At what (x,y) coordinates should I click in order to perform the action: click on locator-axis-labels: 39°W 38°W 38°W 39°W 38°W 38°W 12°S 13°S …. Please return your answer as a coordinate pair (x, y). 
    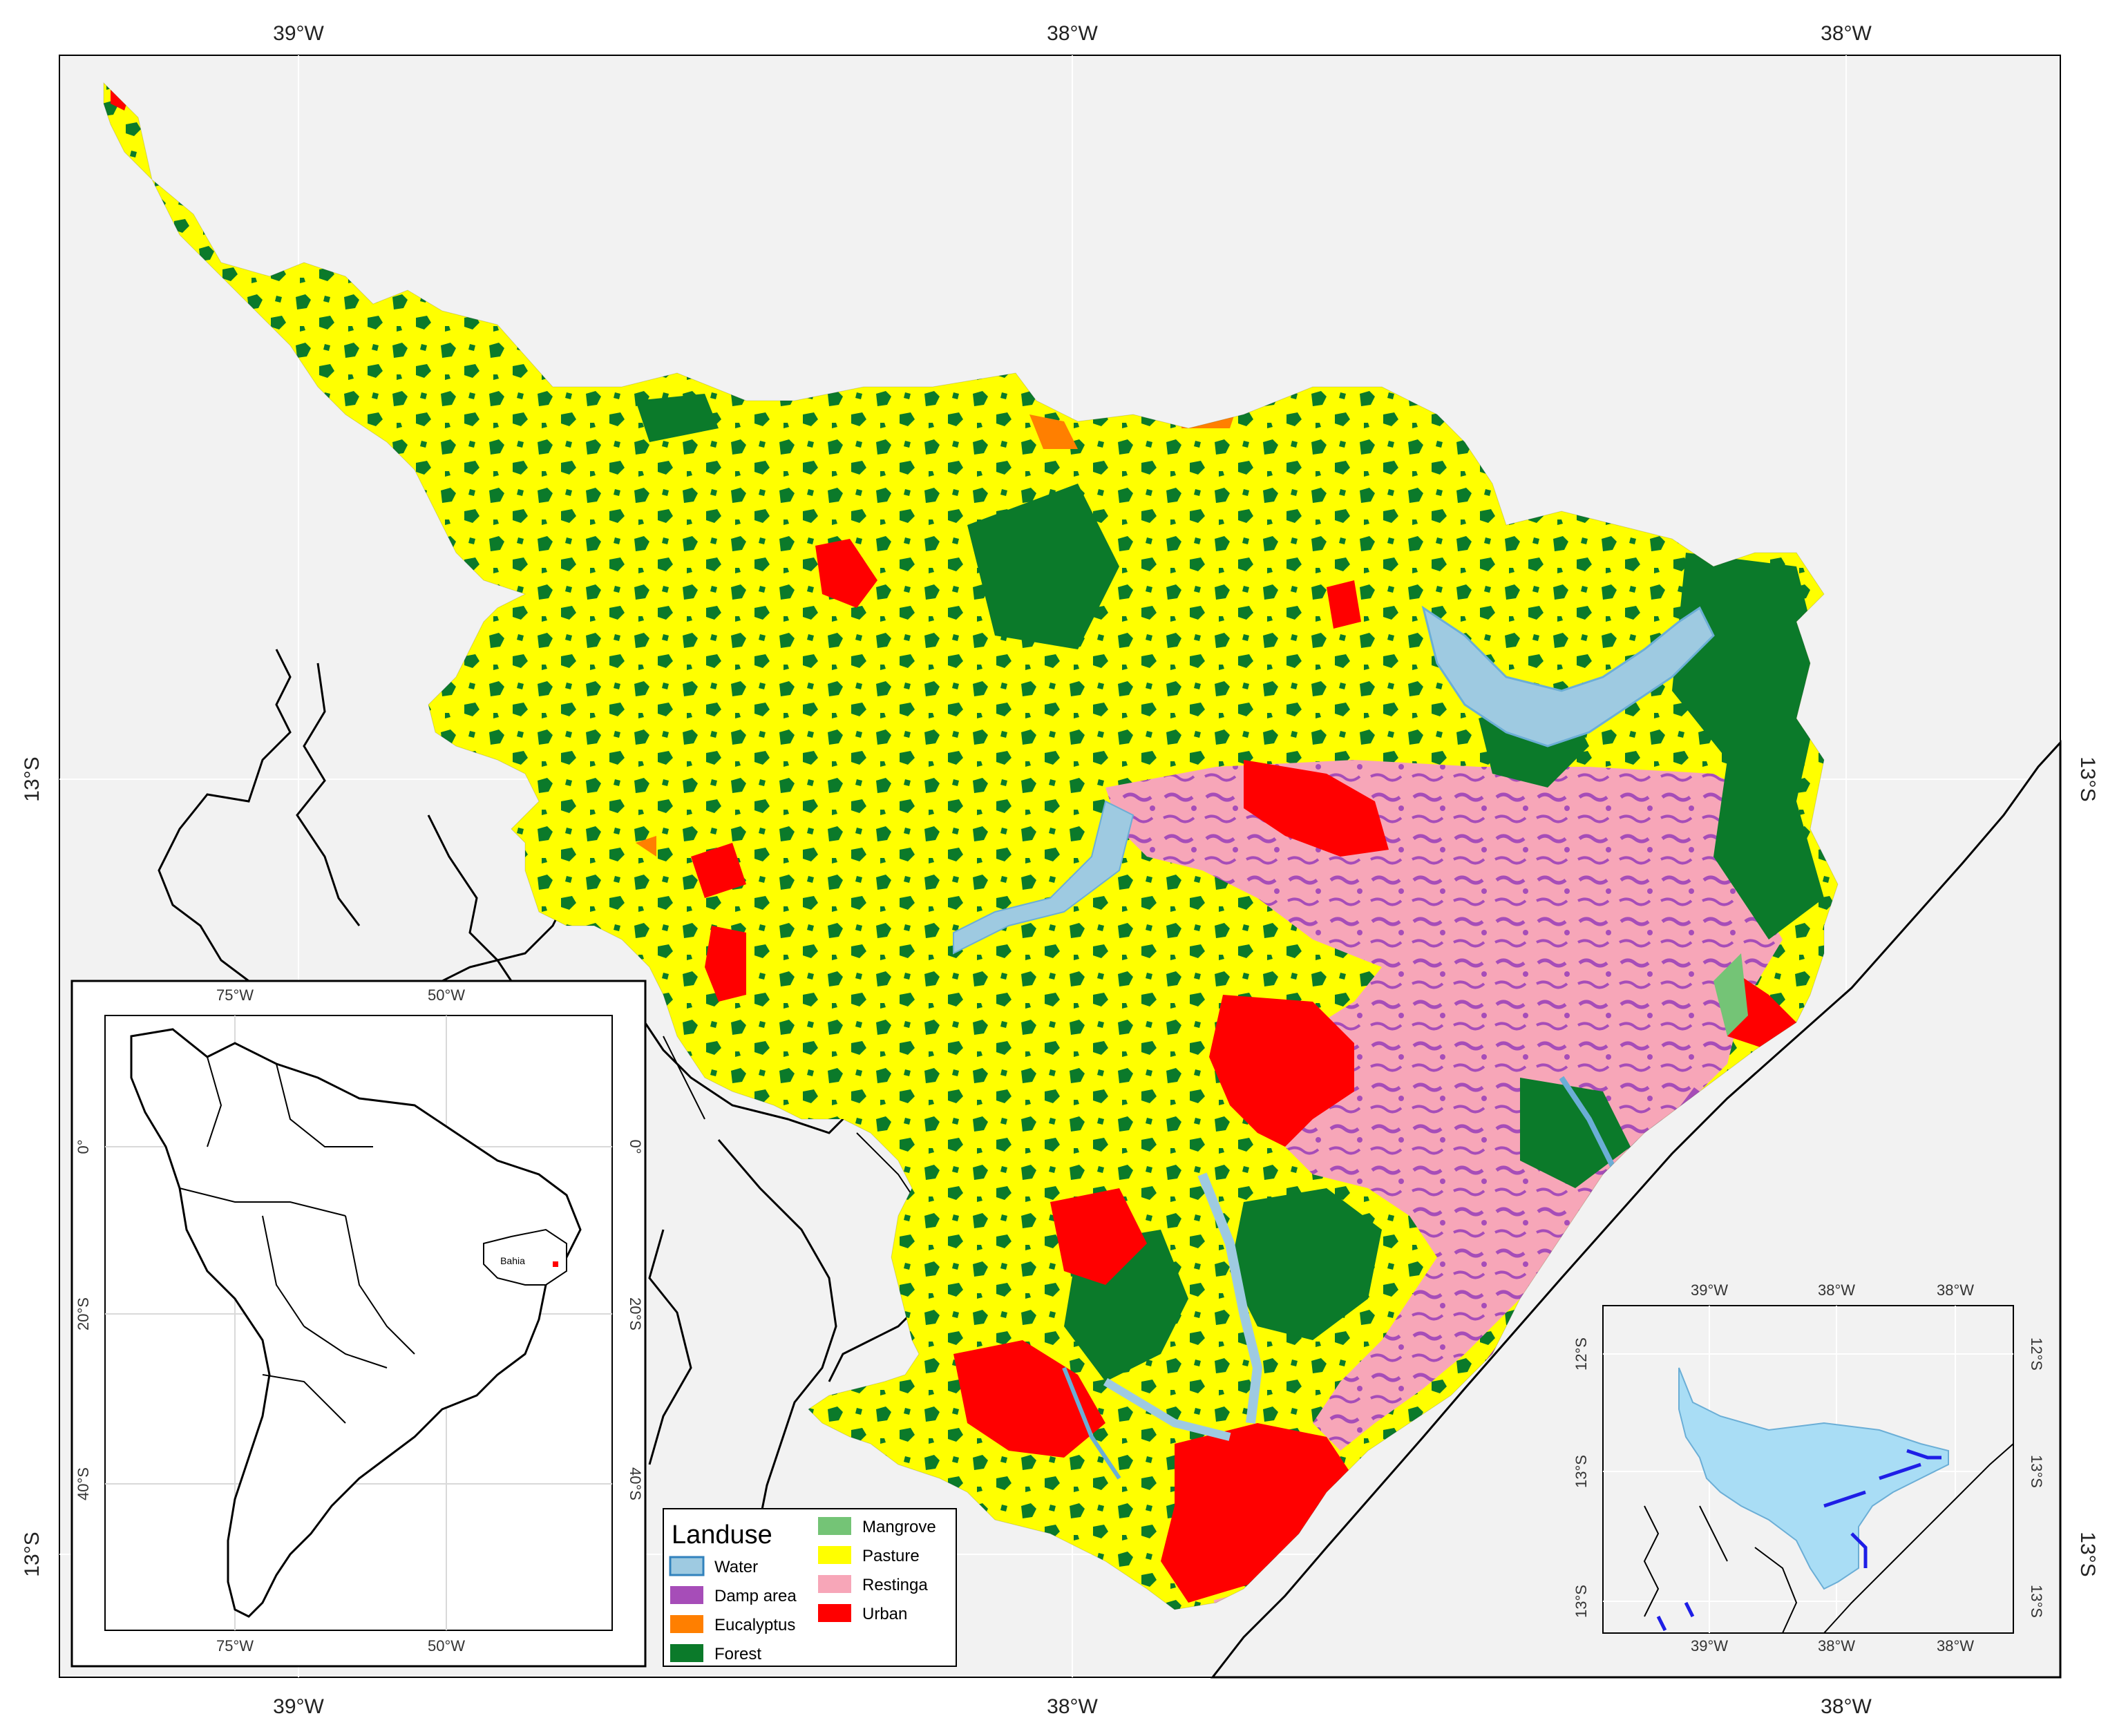
    Looking at the image, I should click on (1809, 1467).